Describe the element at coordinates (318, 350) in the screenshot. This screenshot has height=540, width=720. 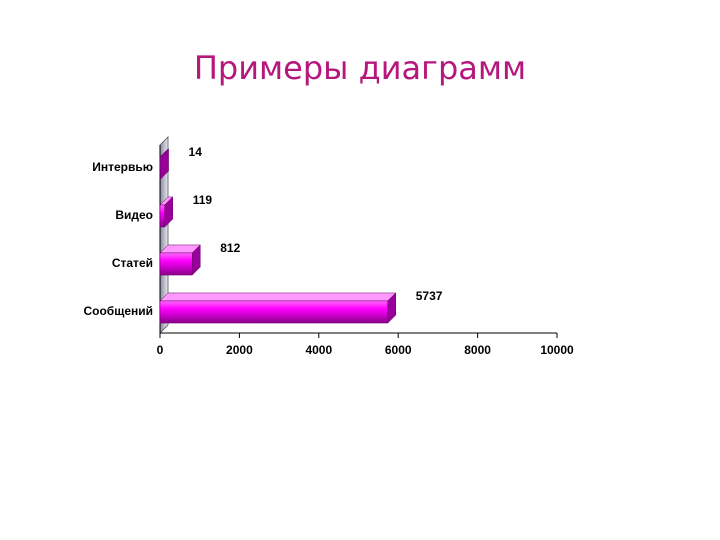
I see `x-tick-label: 4000` at that location.